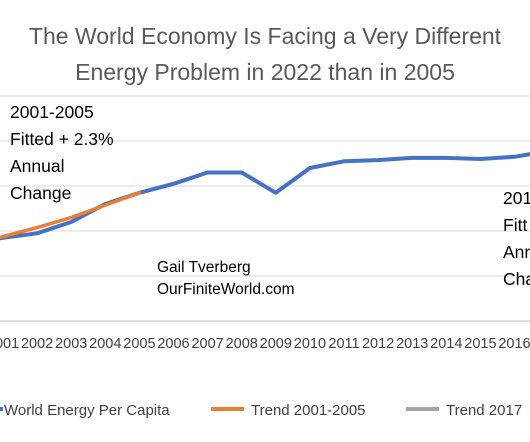  What do you see at coordinates (37, 344) in the screenshot?
I see `x-tick-label: 2002` at bounding box center [37, 344].